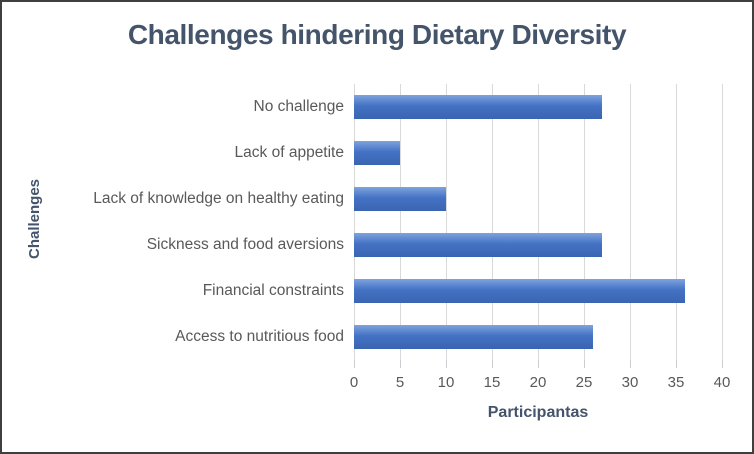 This screenshot has width=754, height=454. What do you see at coordinates (245, 244) in the screenshot?
I see `category-label: Sickness and food aversions` at bounding box center [245, 244].